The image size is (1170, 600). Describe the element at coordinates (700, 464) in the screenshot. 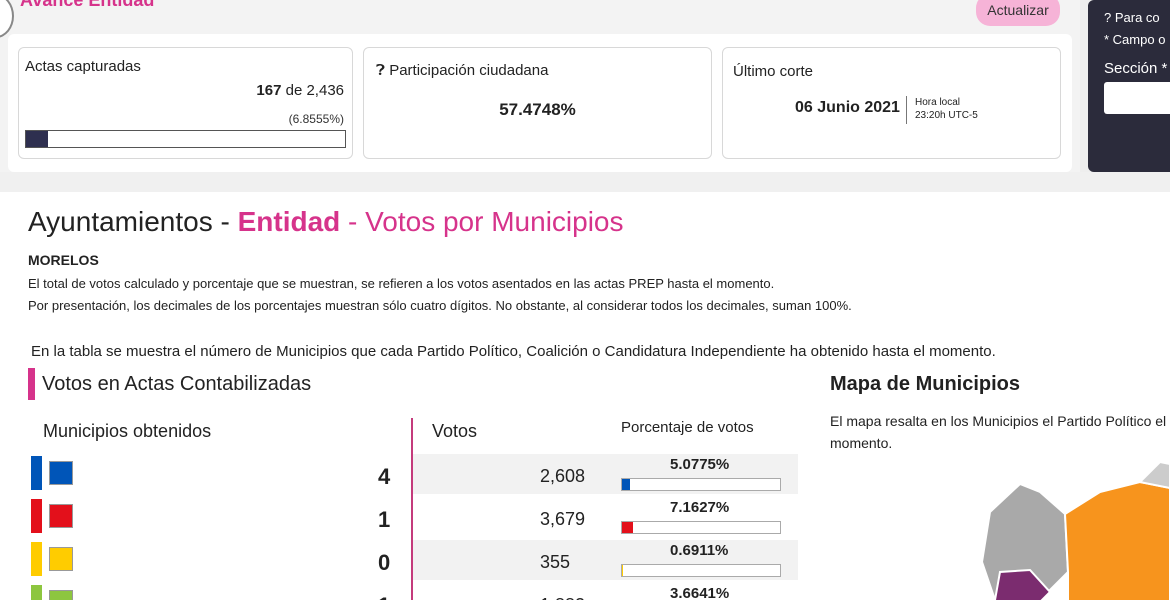

I see `porcentaje-value: 5.0775%` at that location.